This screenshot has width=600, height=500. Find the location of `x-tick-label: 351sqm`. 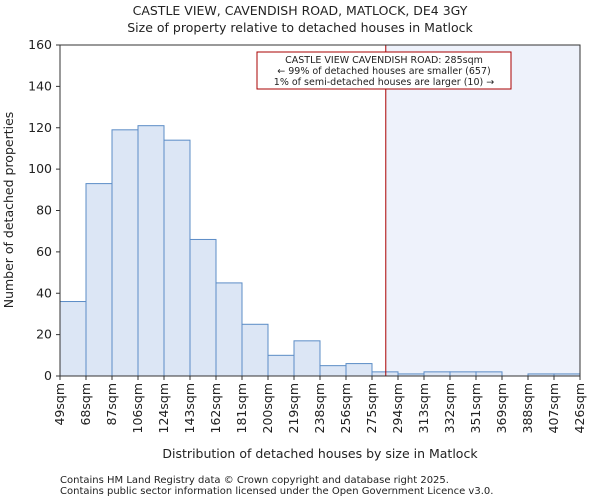

x-tick-label: 351sqm is located at coordinates (475, 408).